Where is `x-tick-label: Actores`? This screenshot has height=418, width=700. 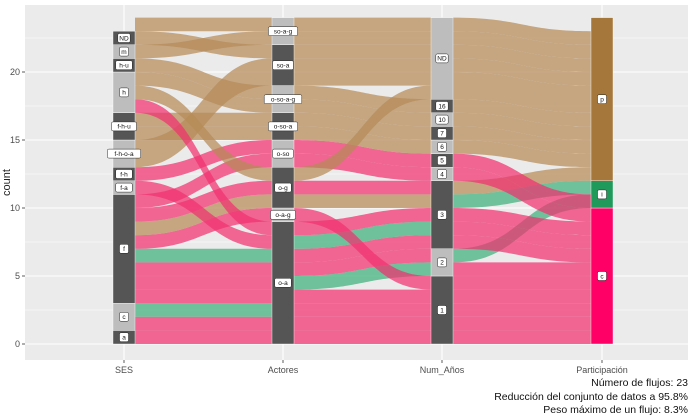 x-tick-label: Actores is located at coordinates (283, 370).